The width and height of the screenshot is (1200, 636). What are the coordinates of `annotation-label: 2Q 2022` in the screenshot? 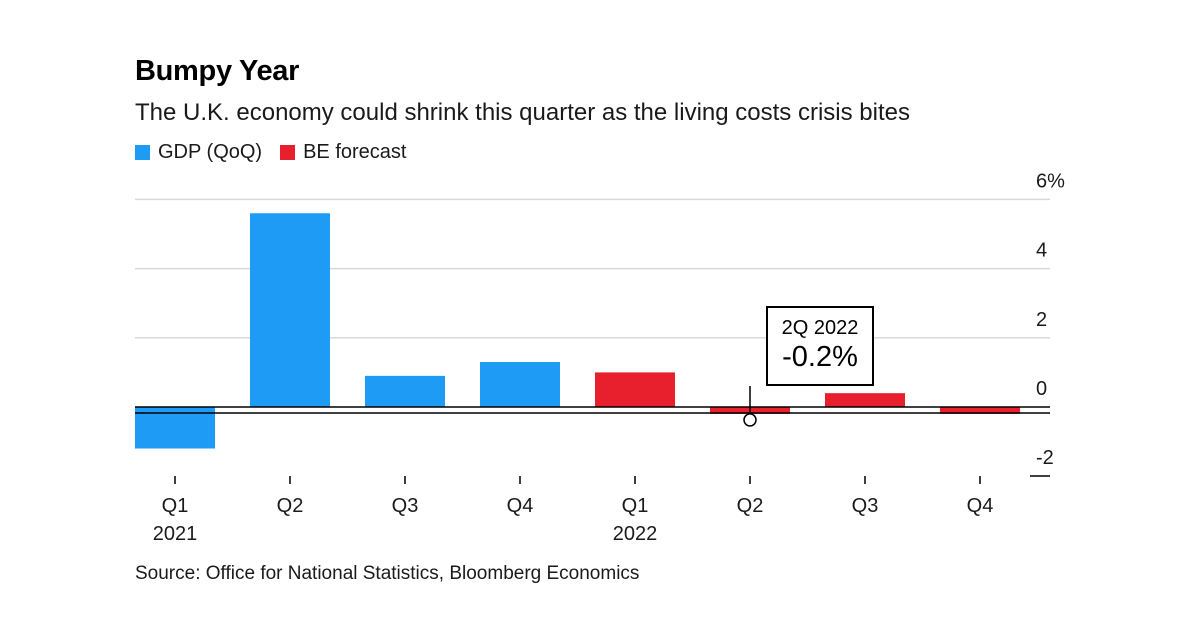 It's located at (820, 328).